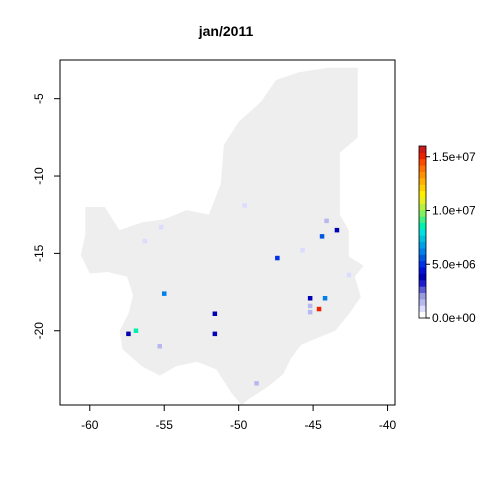 The image size is (480, 480). What do you see at coordinates (388, 425) in the screenshot?
I see `x-tick-label: -40` at bounding box center [388, 425].